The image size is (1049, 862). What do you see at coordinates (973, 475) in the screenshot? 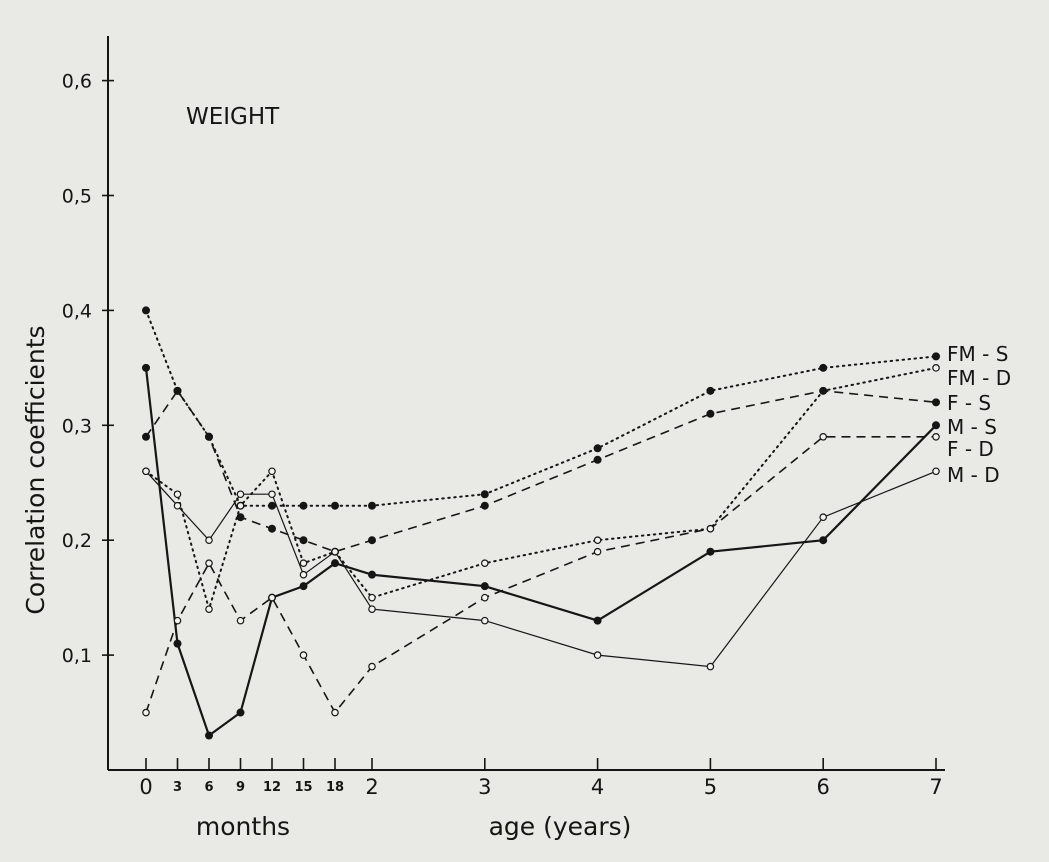
I see `legend-label: M - D` at bounding box center [973, 475].